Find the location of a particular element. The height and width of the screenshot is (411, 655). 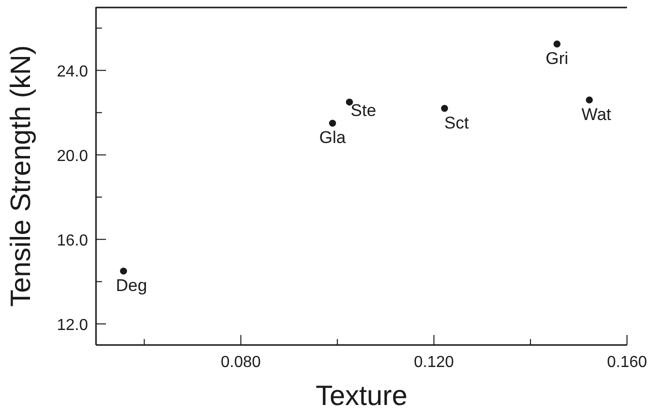

annotation: Sct is located at coordinates (457, 122).